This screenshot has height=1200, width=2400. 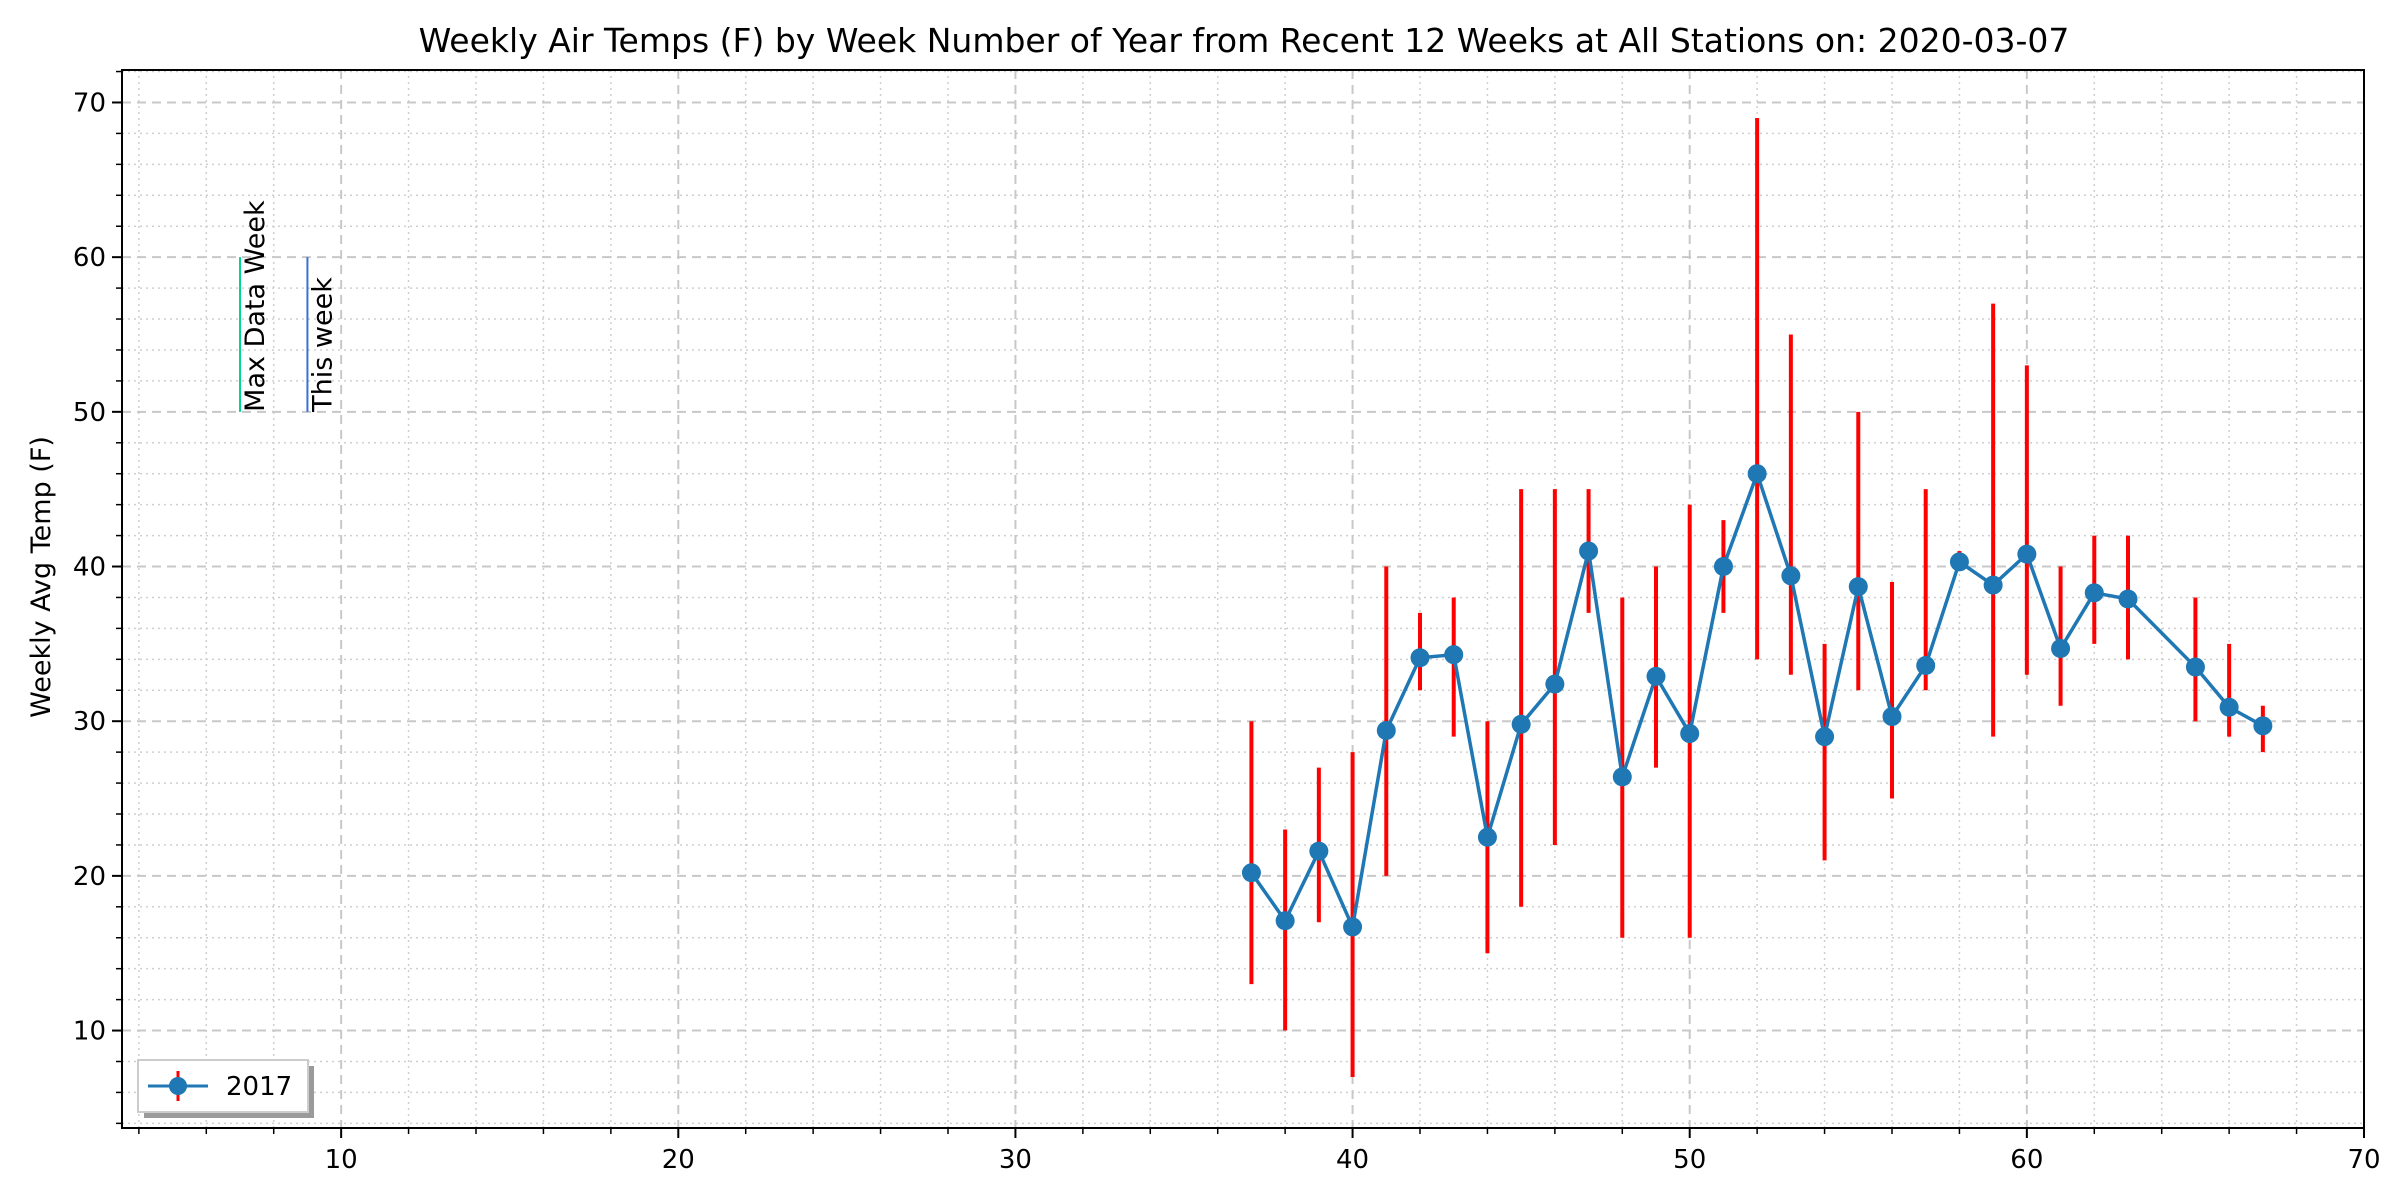 I want to click on x-tick-label: 40, so click(x=1352, y=1160).